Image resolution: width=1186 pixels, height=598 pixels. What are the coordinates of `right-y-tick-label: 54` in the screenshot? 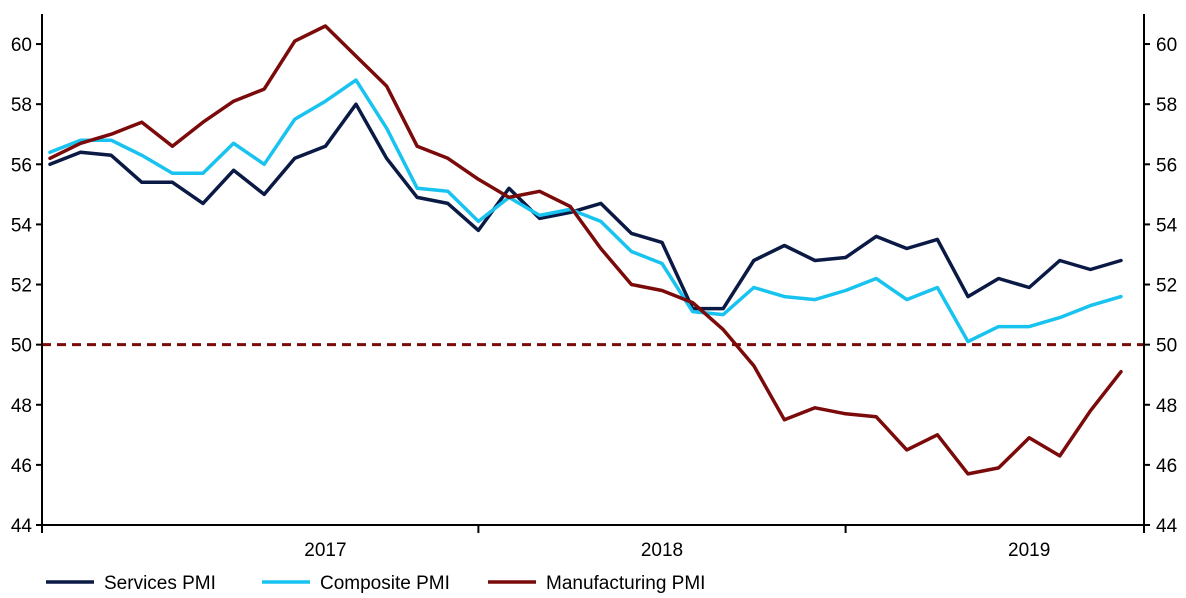 It's located at (1167, 225).